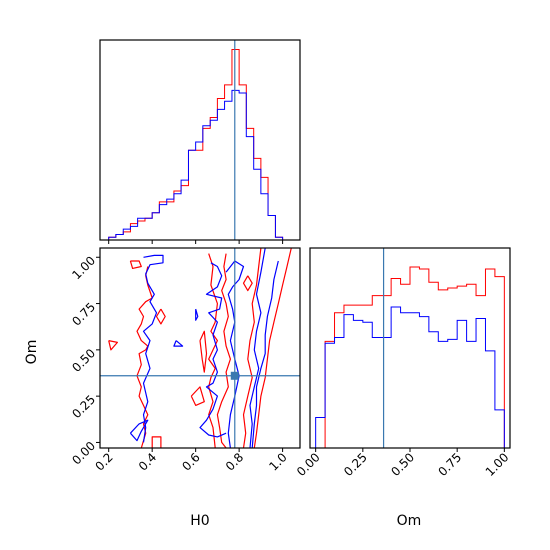 The height and width of the screenshot is (550, 550). What do you see at coordinates (190, 461) in the screenshot?
I see `contour-x-tick-label-3: 0.6` at bounding box center [190, 461].